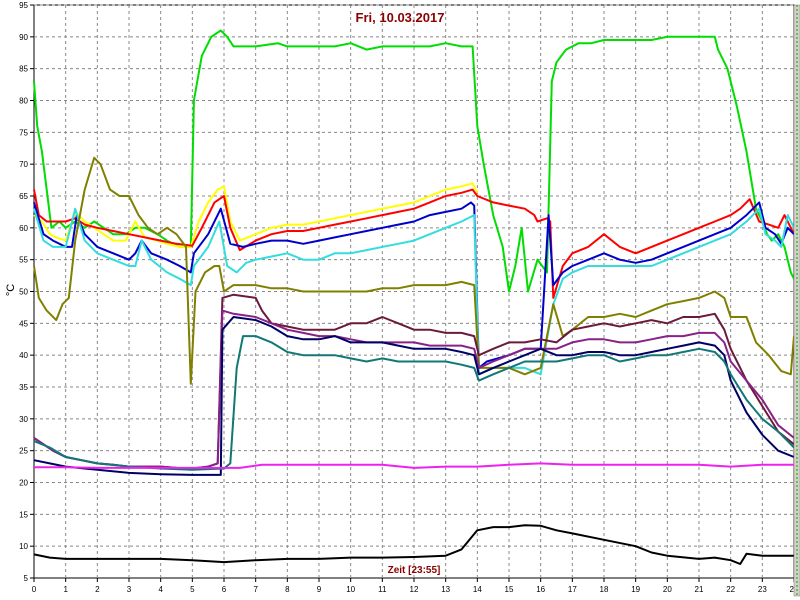 Image resolution: width=800 pixels, height=600 pixels. I want to click on x-tick-label: 22, so click(730, 589).